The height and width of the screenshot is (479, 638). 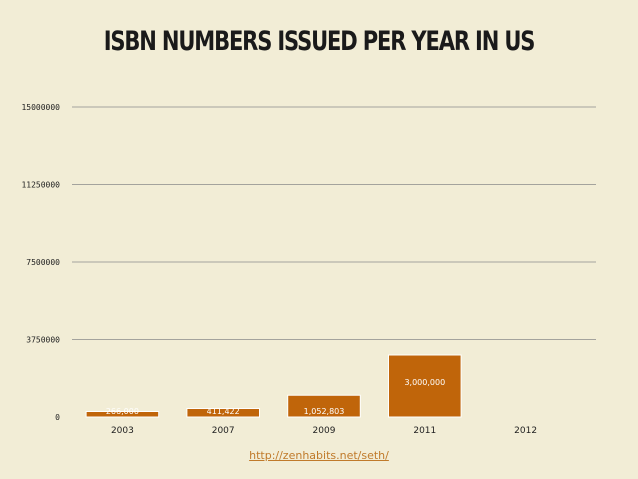 What do you see at coordinates (319, 455) in the screenshot?
I see `source-link: http://zenhabits.net/seth/` at bounding box center [319, 455].